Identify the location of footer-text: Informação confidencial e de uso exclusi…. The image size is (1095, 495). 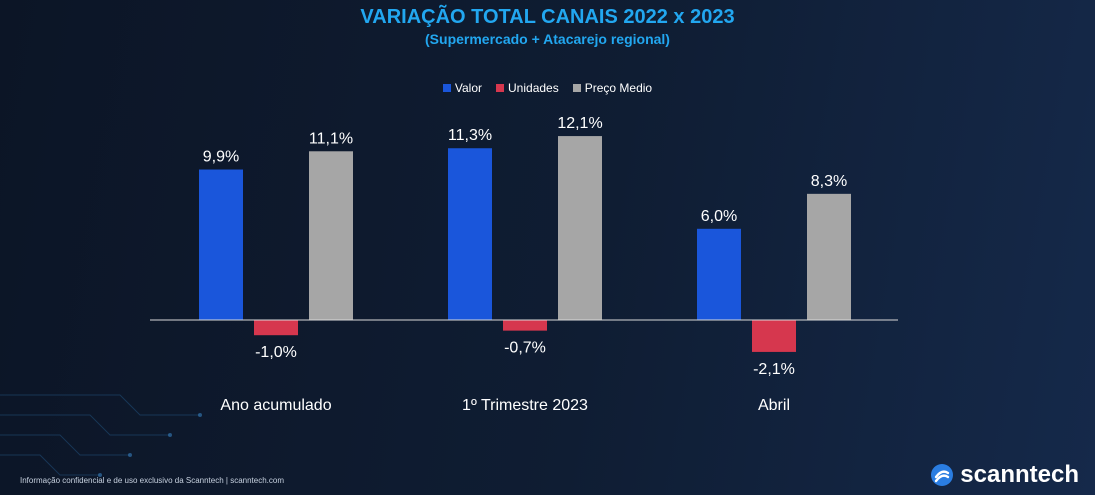
(152, 480).